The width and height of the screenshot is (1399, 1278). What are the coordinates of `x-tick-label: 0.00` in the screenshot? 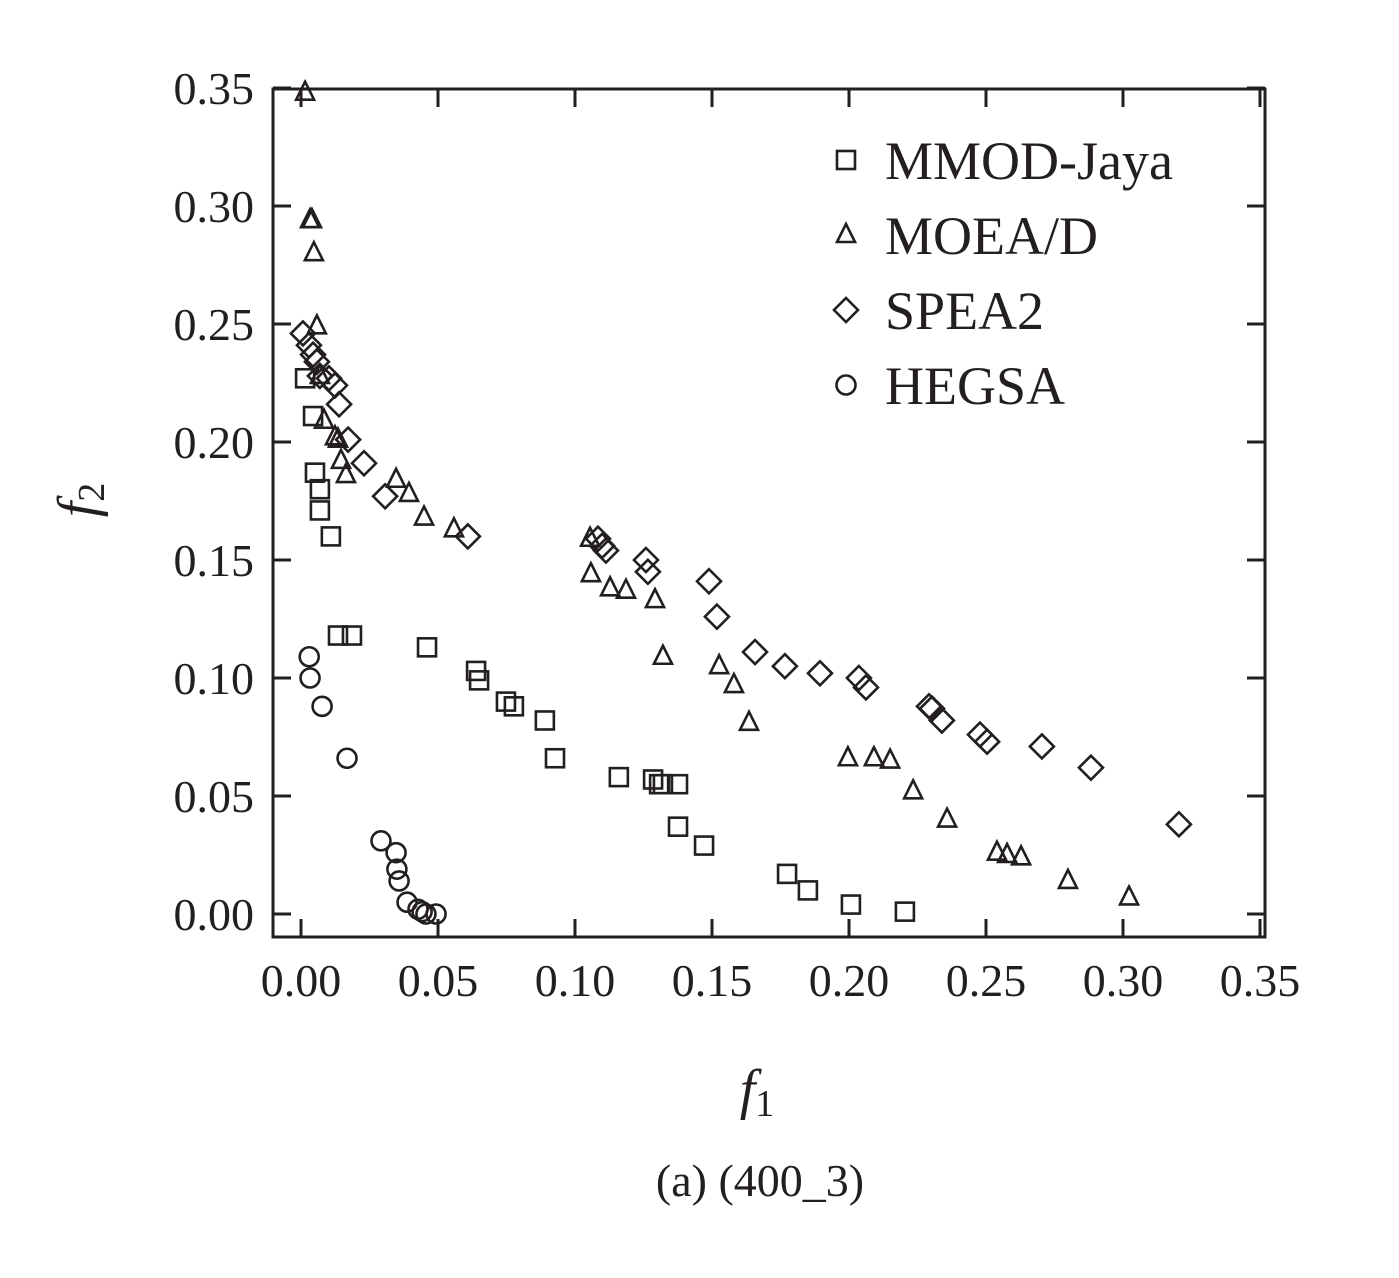 It's located at (301, 980).